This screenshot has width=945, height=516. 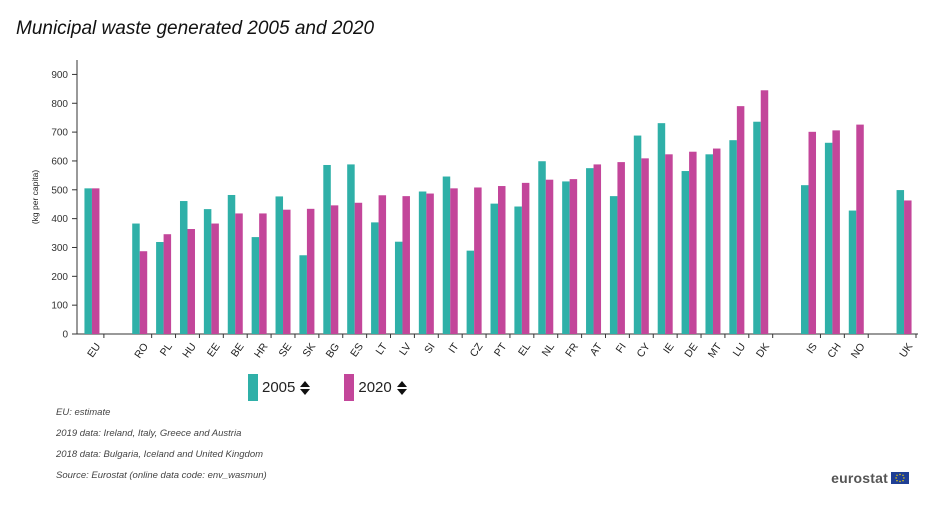 I want to click on x-tick-label: SI, so click(x=430, y=348).